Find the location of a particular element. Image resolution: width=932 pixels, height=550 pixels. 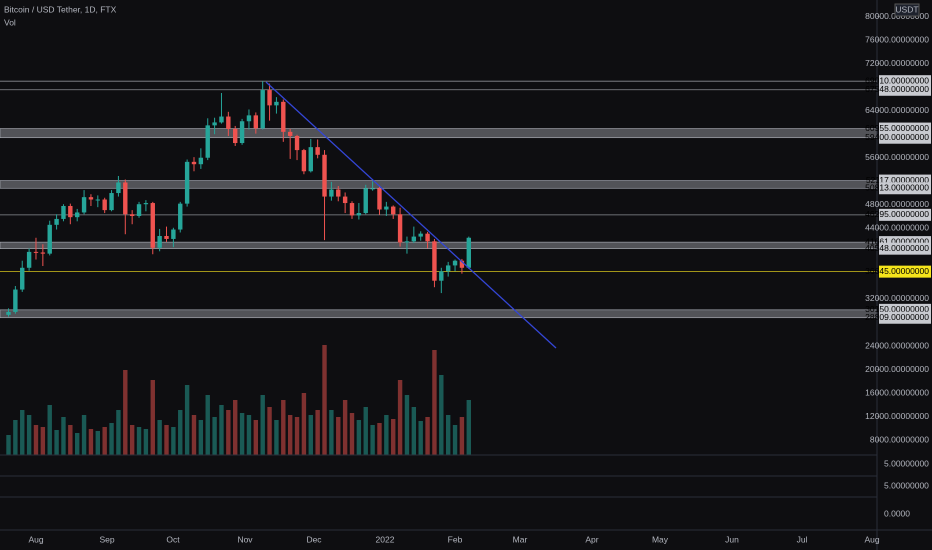

x-tick-label: Sep is located at coordinates (106, 539).